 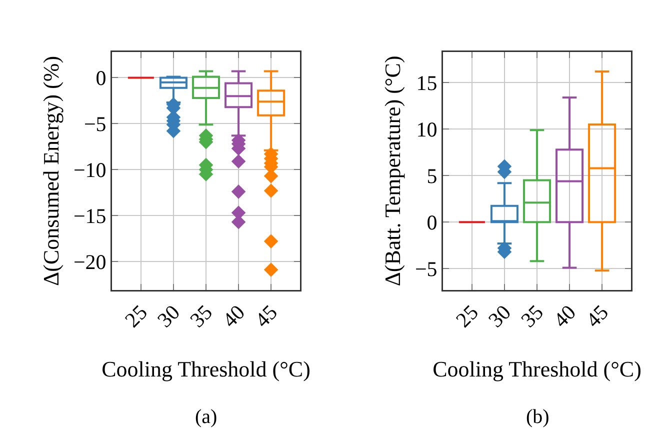 What do you see at coordinates (427, 130) in the screenshot?
I see `y-tick-label: 10` at bounding box center [427, 130].